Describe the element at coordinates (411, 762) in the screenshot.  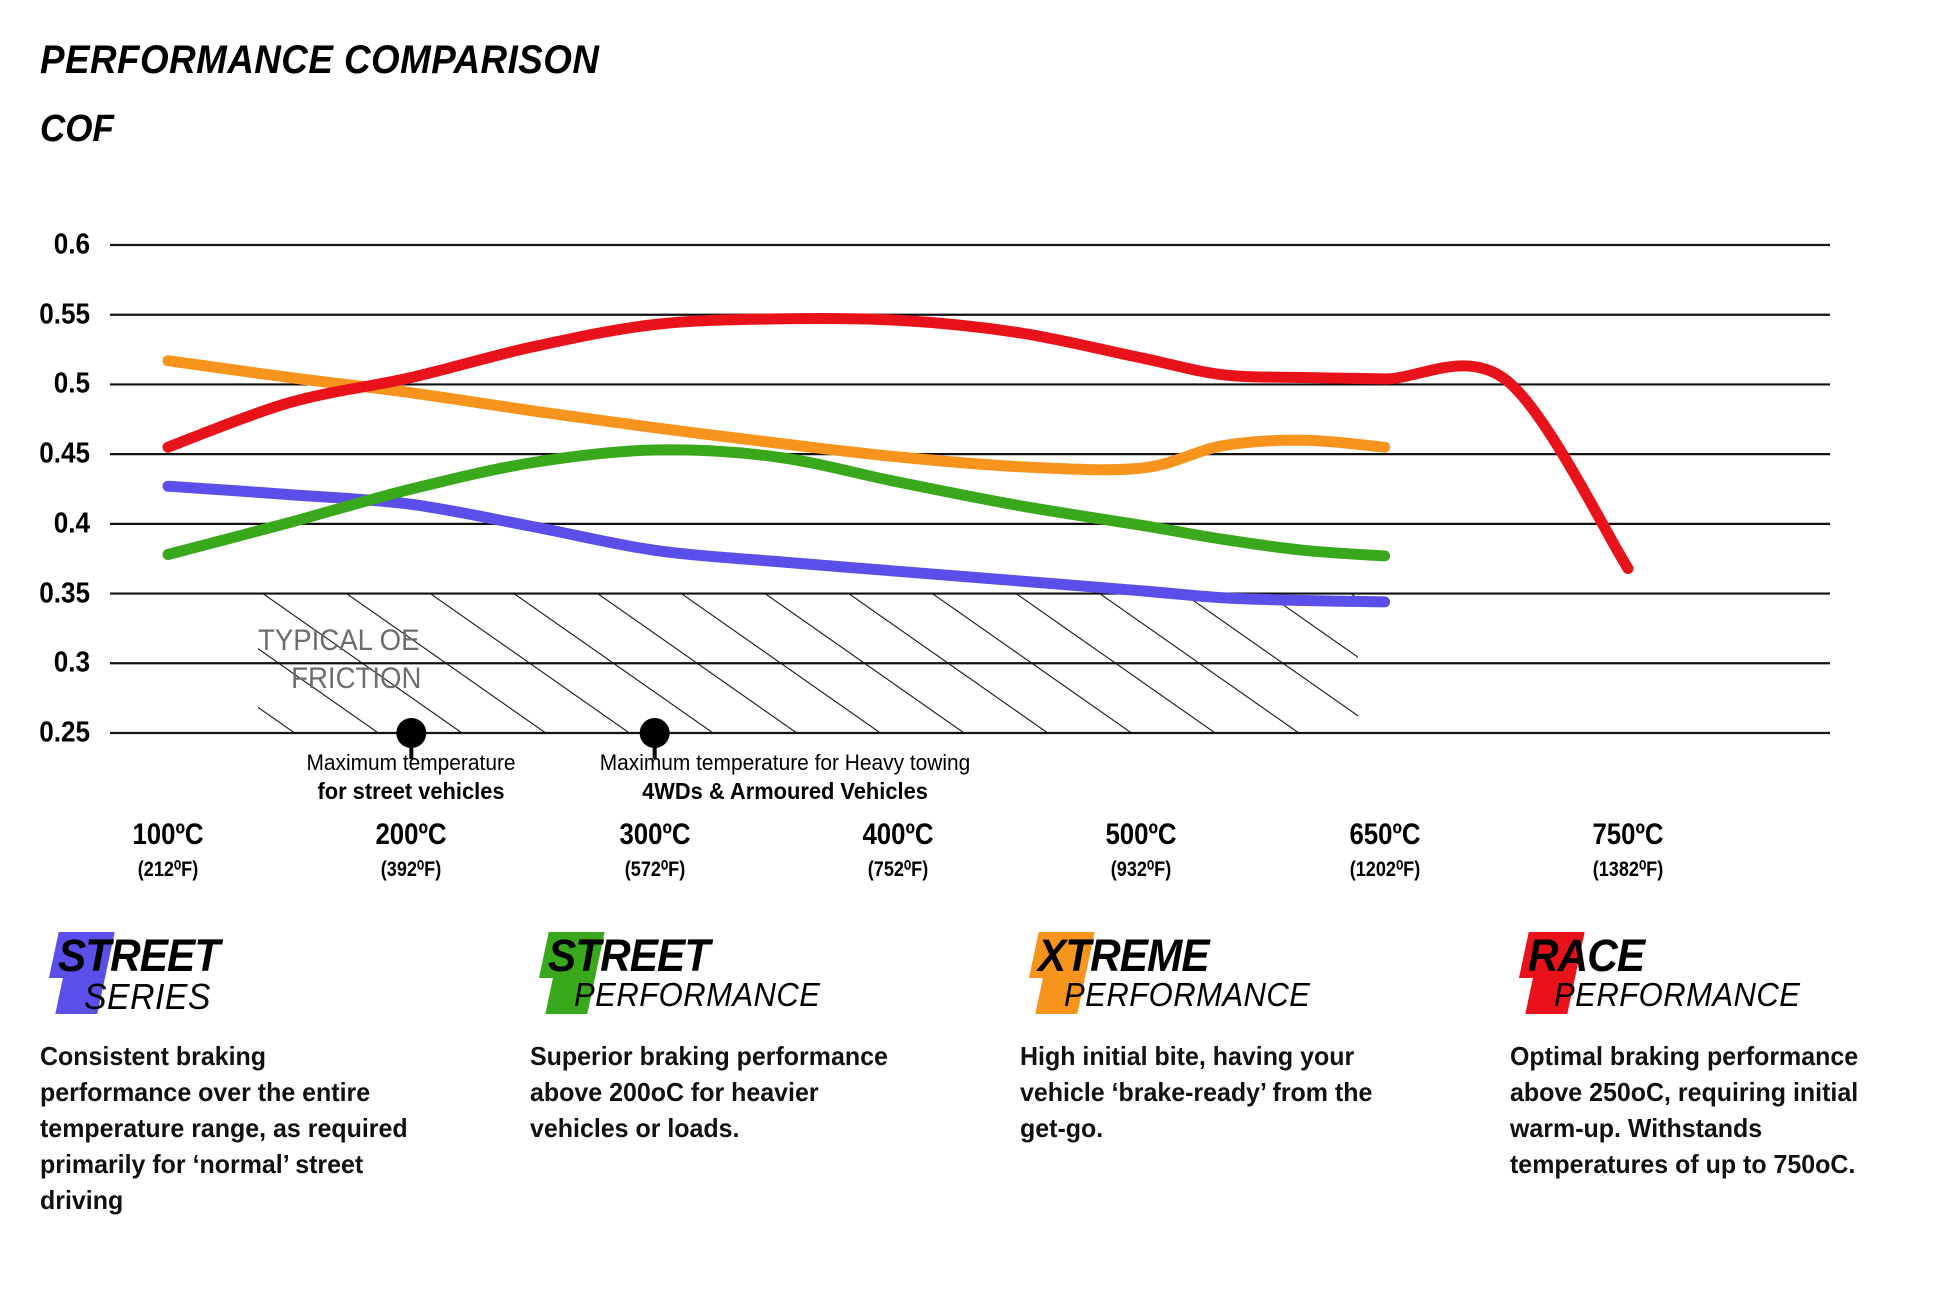
I see `annotation-street-line1: Maximum temperature` at that location.